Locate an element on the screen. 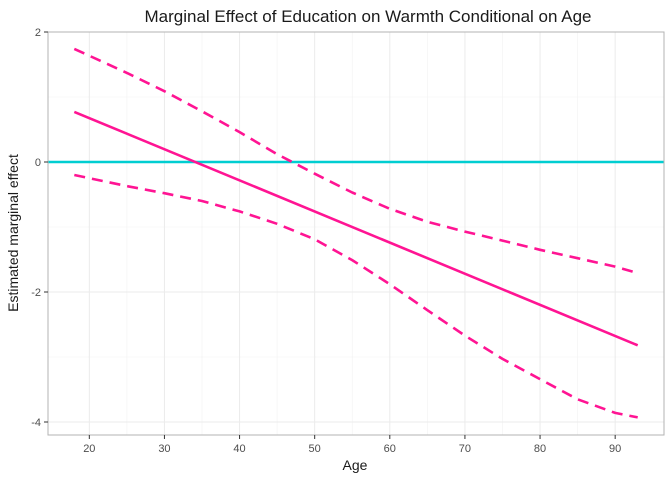 The width and height of the screenshot is (672, 480). x-tick-label: 60 is located at coordinates (390, 449).